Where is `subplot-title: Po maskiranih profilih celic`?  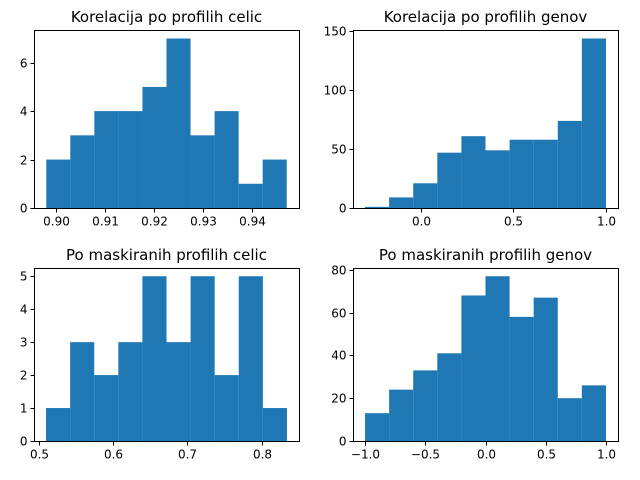
subplot-title: Po maskiranih profilih celic is located at coordinates (166, 255).